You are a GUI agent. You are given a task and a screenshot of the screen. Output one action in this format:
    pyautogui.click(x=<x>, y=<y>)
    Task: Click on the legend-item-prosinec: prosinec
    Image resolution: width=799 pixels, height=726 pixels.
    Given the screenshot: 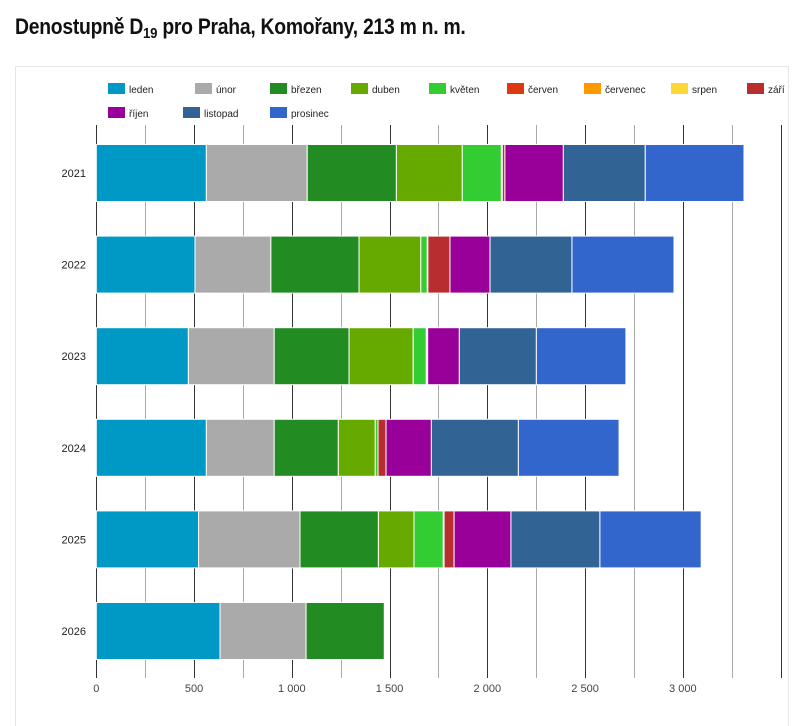 What is the action you would take?
    pyautogui.click(x=299, y=113)
    